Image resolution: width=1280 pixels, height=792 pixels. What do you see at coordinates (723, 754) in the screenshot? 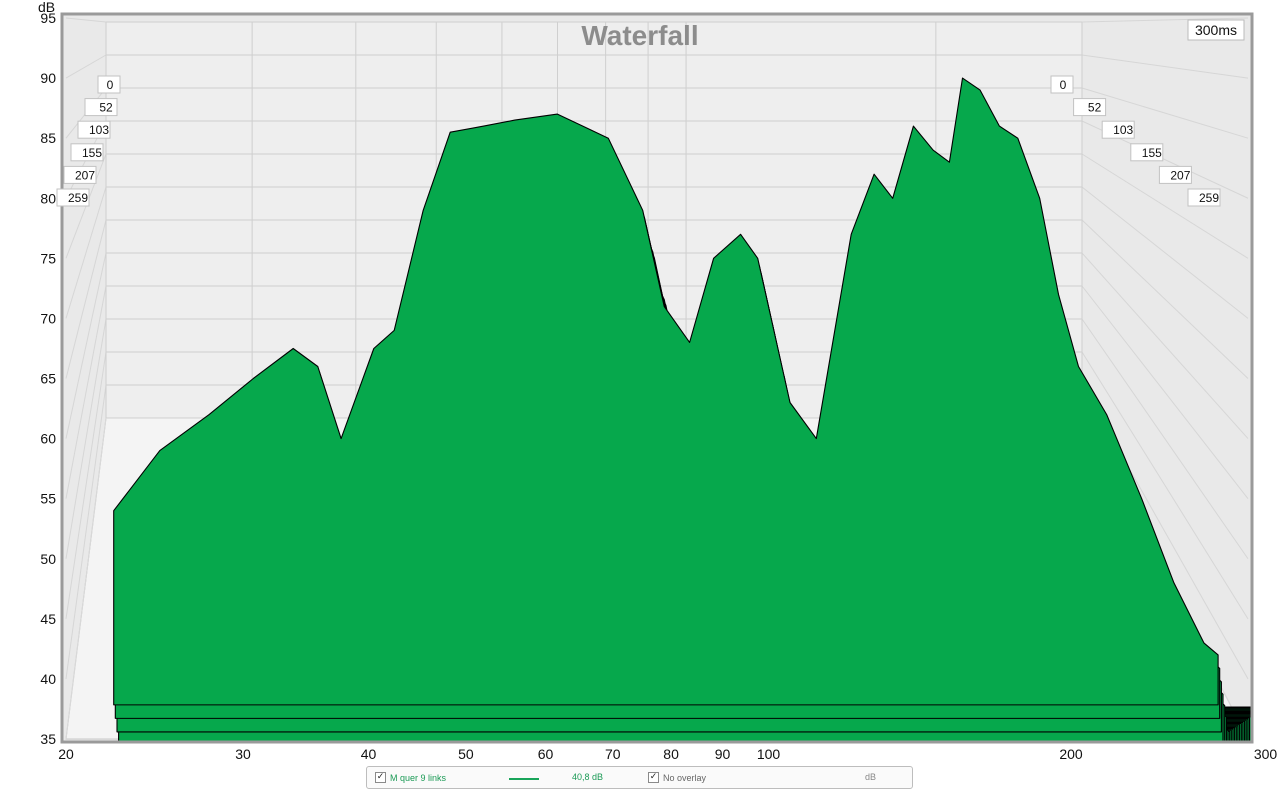
I see `x-tick-label: 90` at bounding box center [723, 754].